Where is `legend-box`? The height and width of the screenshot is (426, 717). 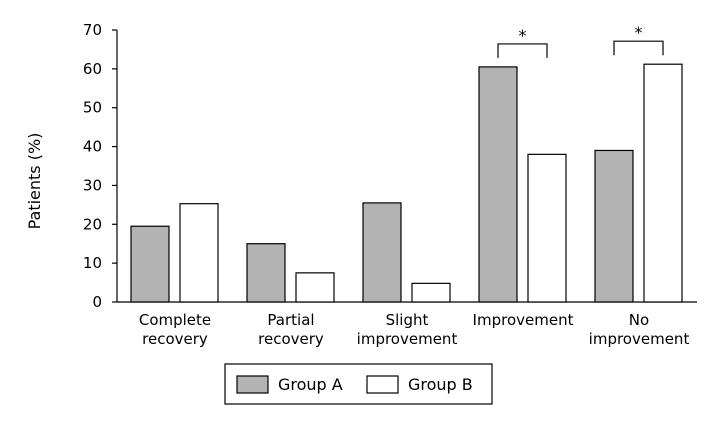
legend-box is located at coordinates (358, 384).